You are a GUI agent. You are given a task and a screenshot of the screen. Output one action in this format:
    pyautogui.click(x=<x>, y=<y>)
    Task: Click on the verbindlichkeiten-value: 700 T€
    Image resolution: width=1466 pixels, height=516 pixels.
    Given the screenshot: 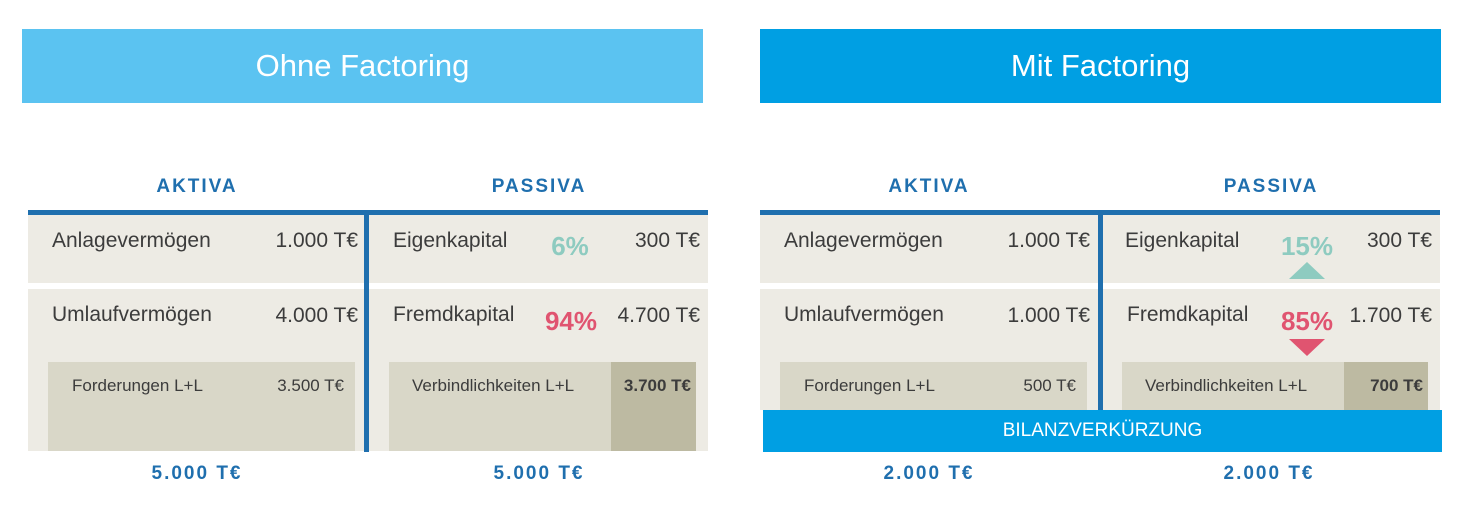 What is the action you would take?
    pyautogui.click(x=1396, y=385)
    